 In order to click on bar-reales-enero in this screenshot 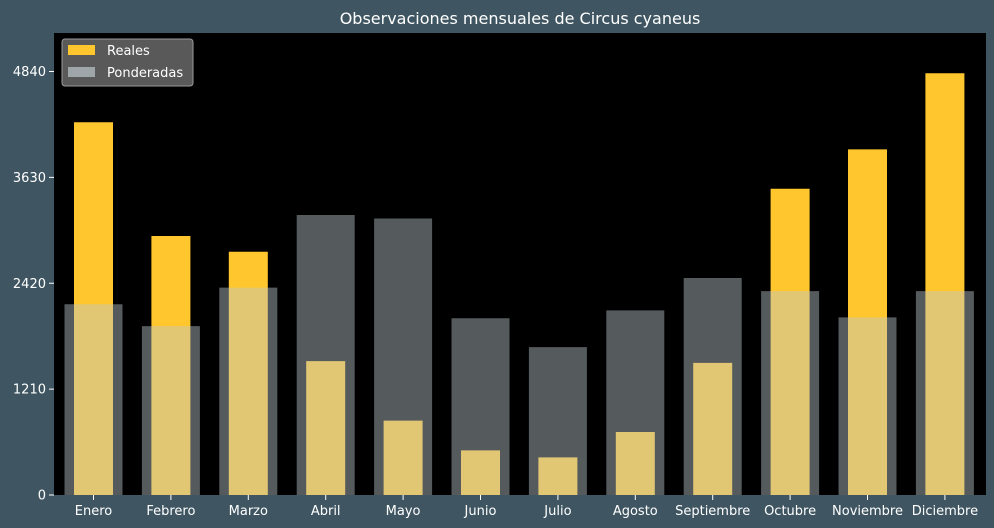, I will do `click(93, 308)`.